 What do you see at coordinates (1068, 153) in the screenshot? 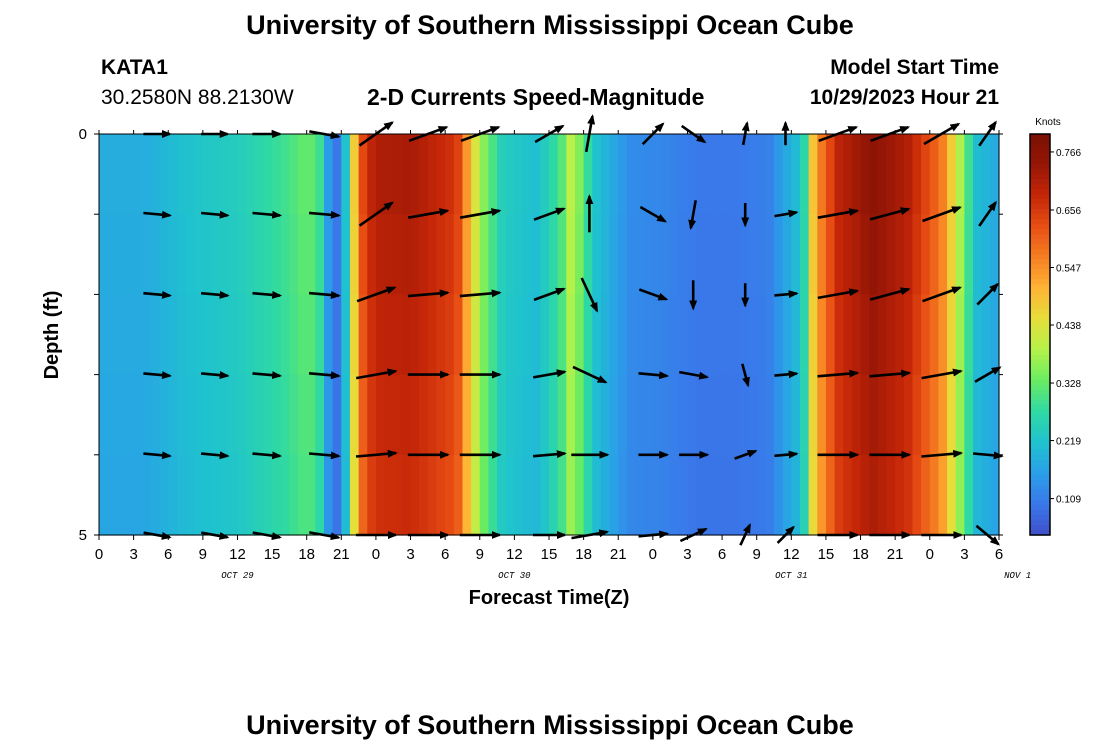
I see `colorbar-tick-label: 0.766` at bounding box center [1068, 153].